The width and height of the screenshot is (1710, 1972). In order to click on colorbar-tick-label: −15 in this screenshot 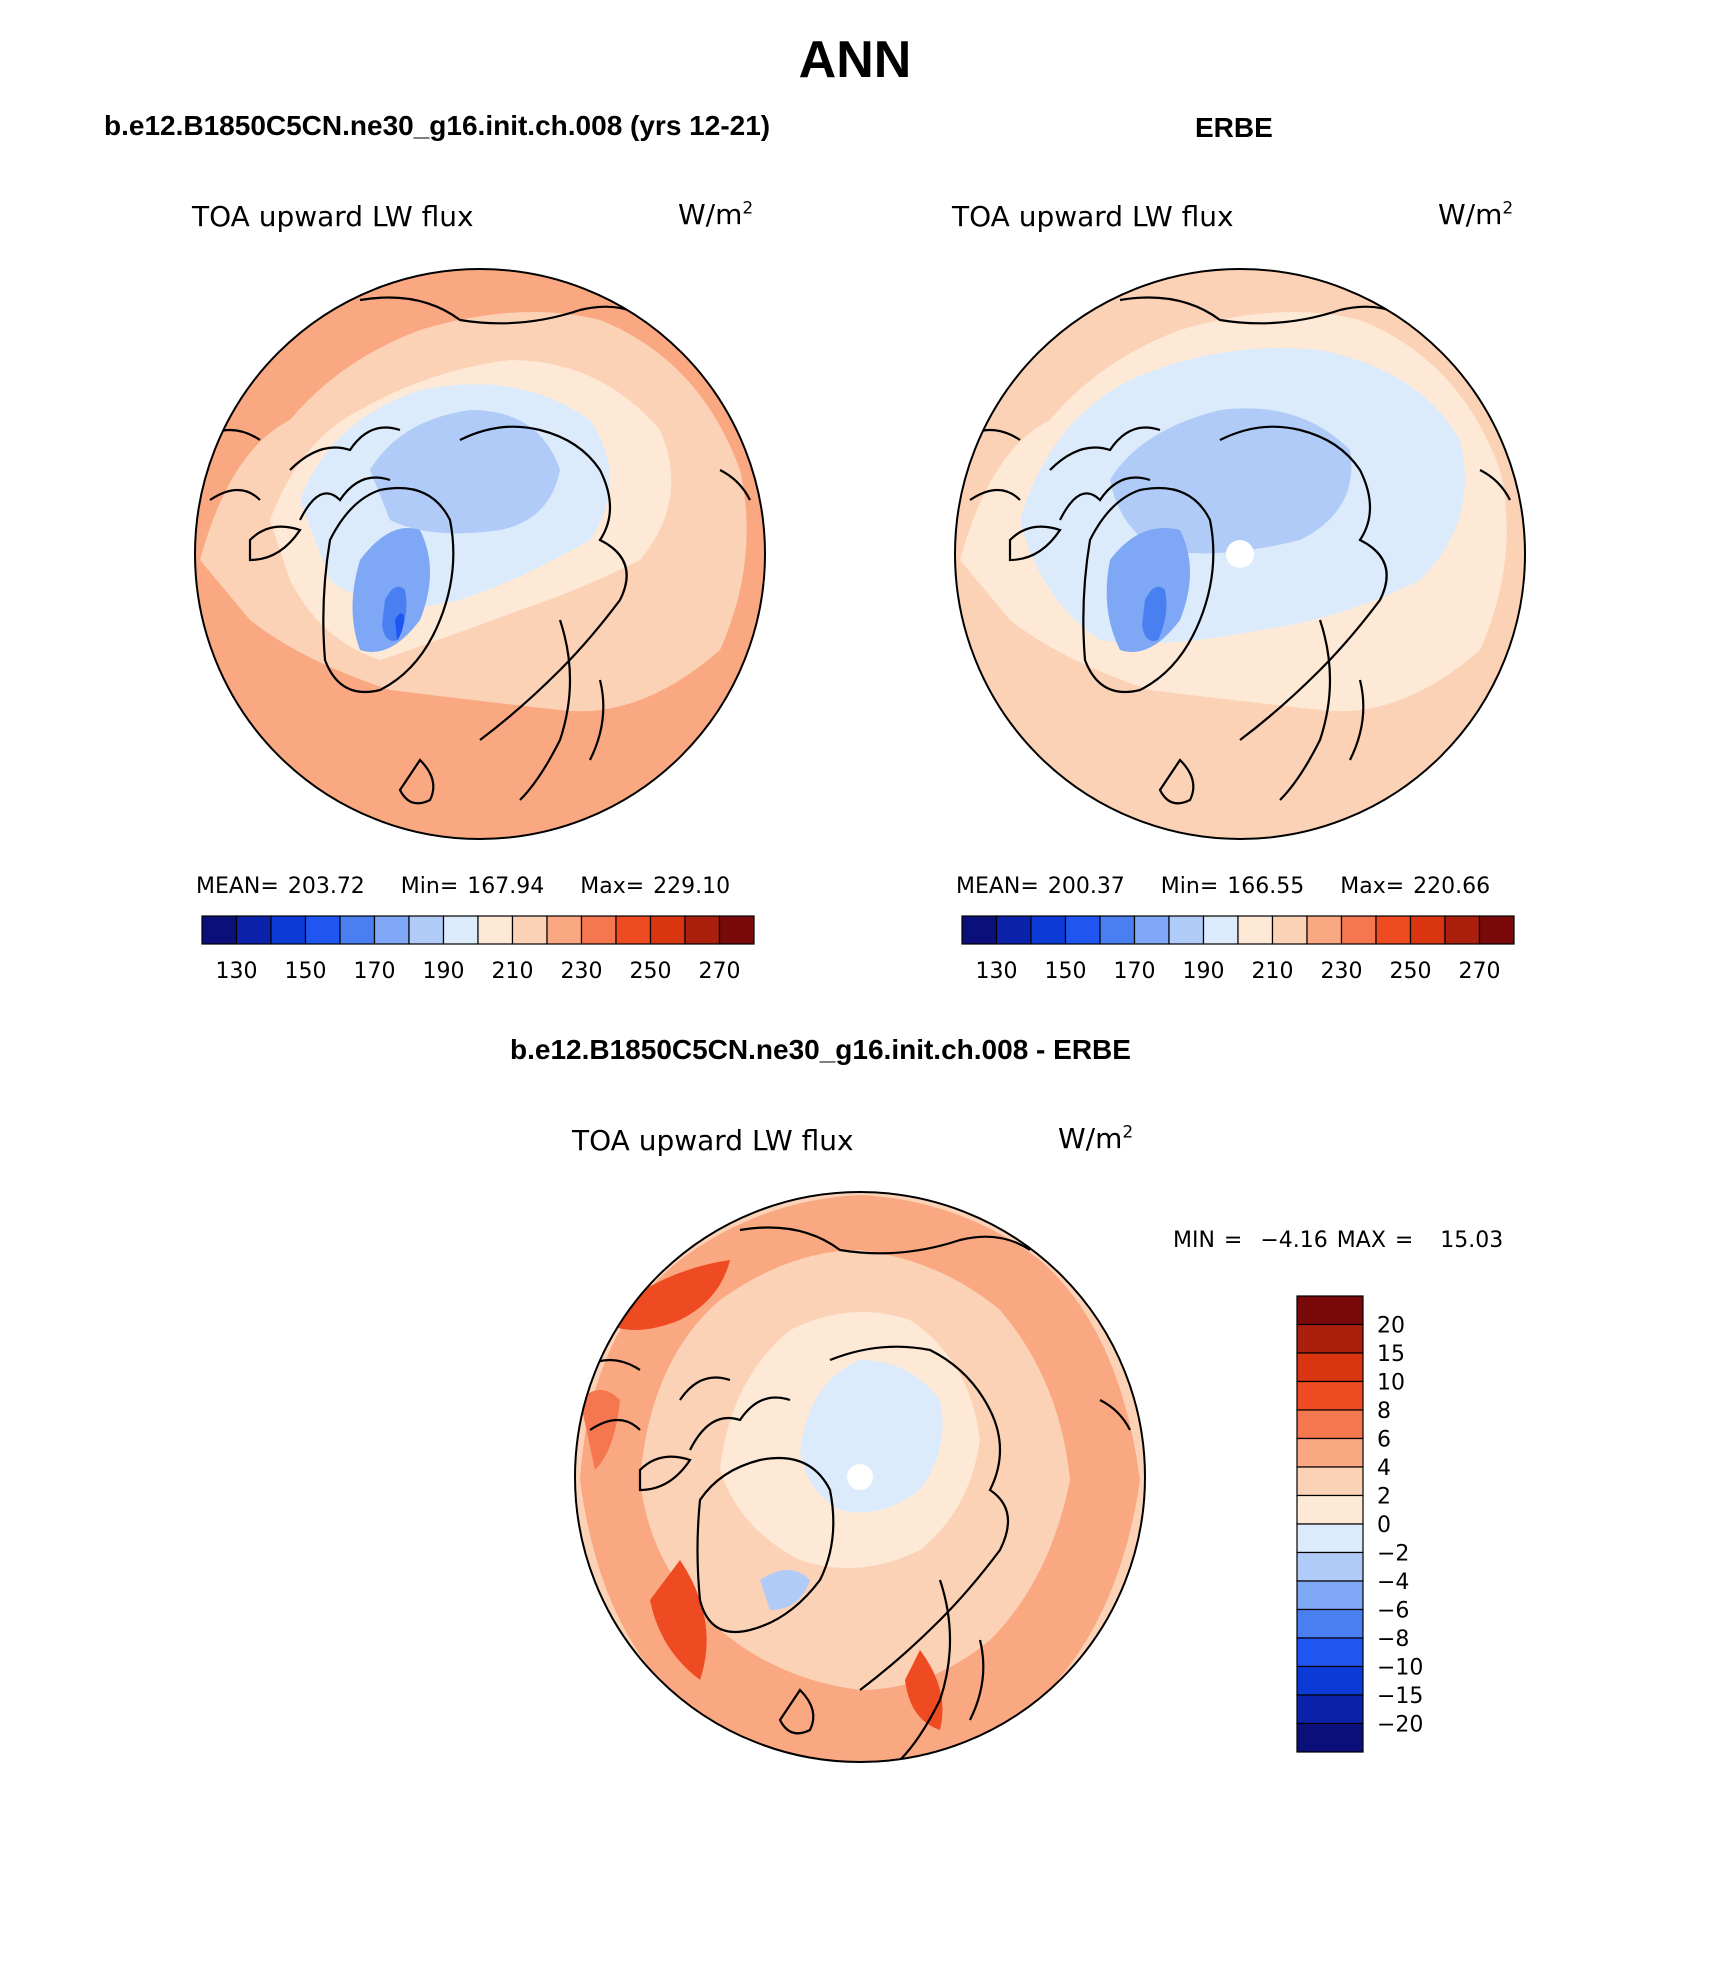, I will do `click(1400, 1696)`.